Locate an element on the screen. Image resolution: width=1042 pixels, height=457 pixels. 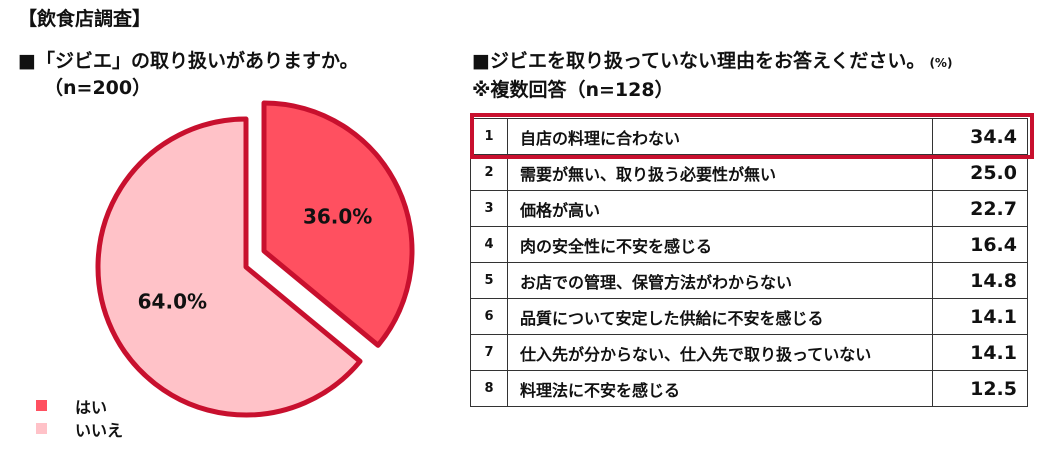
table-row: 5 お店での管理、保管方法がわからない 14.8 is located at coordinates (749, 280).